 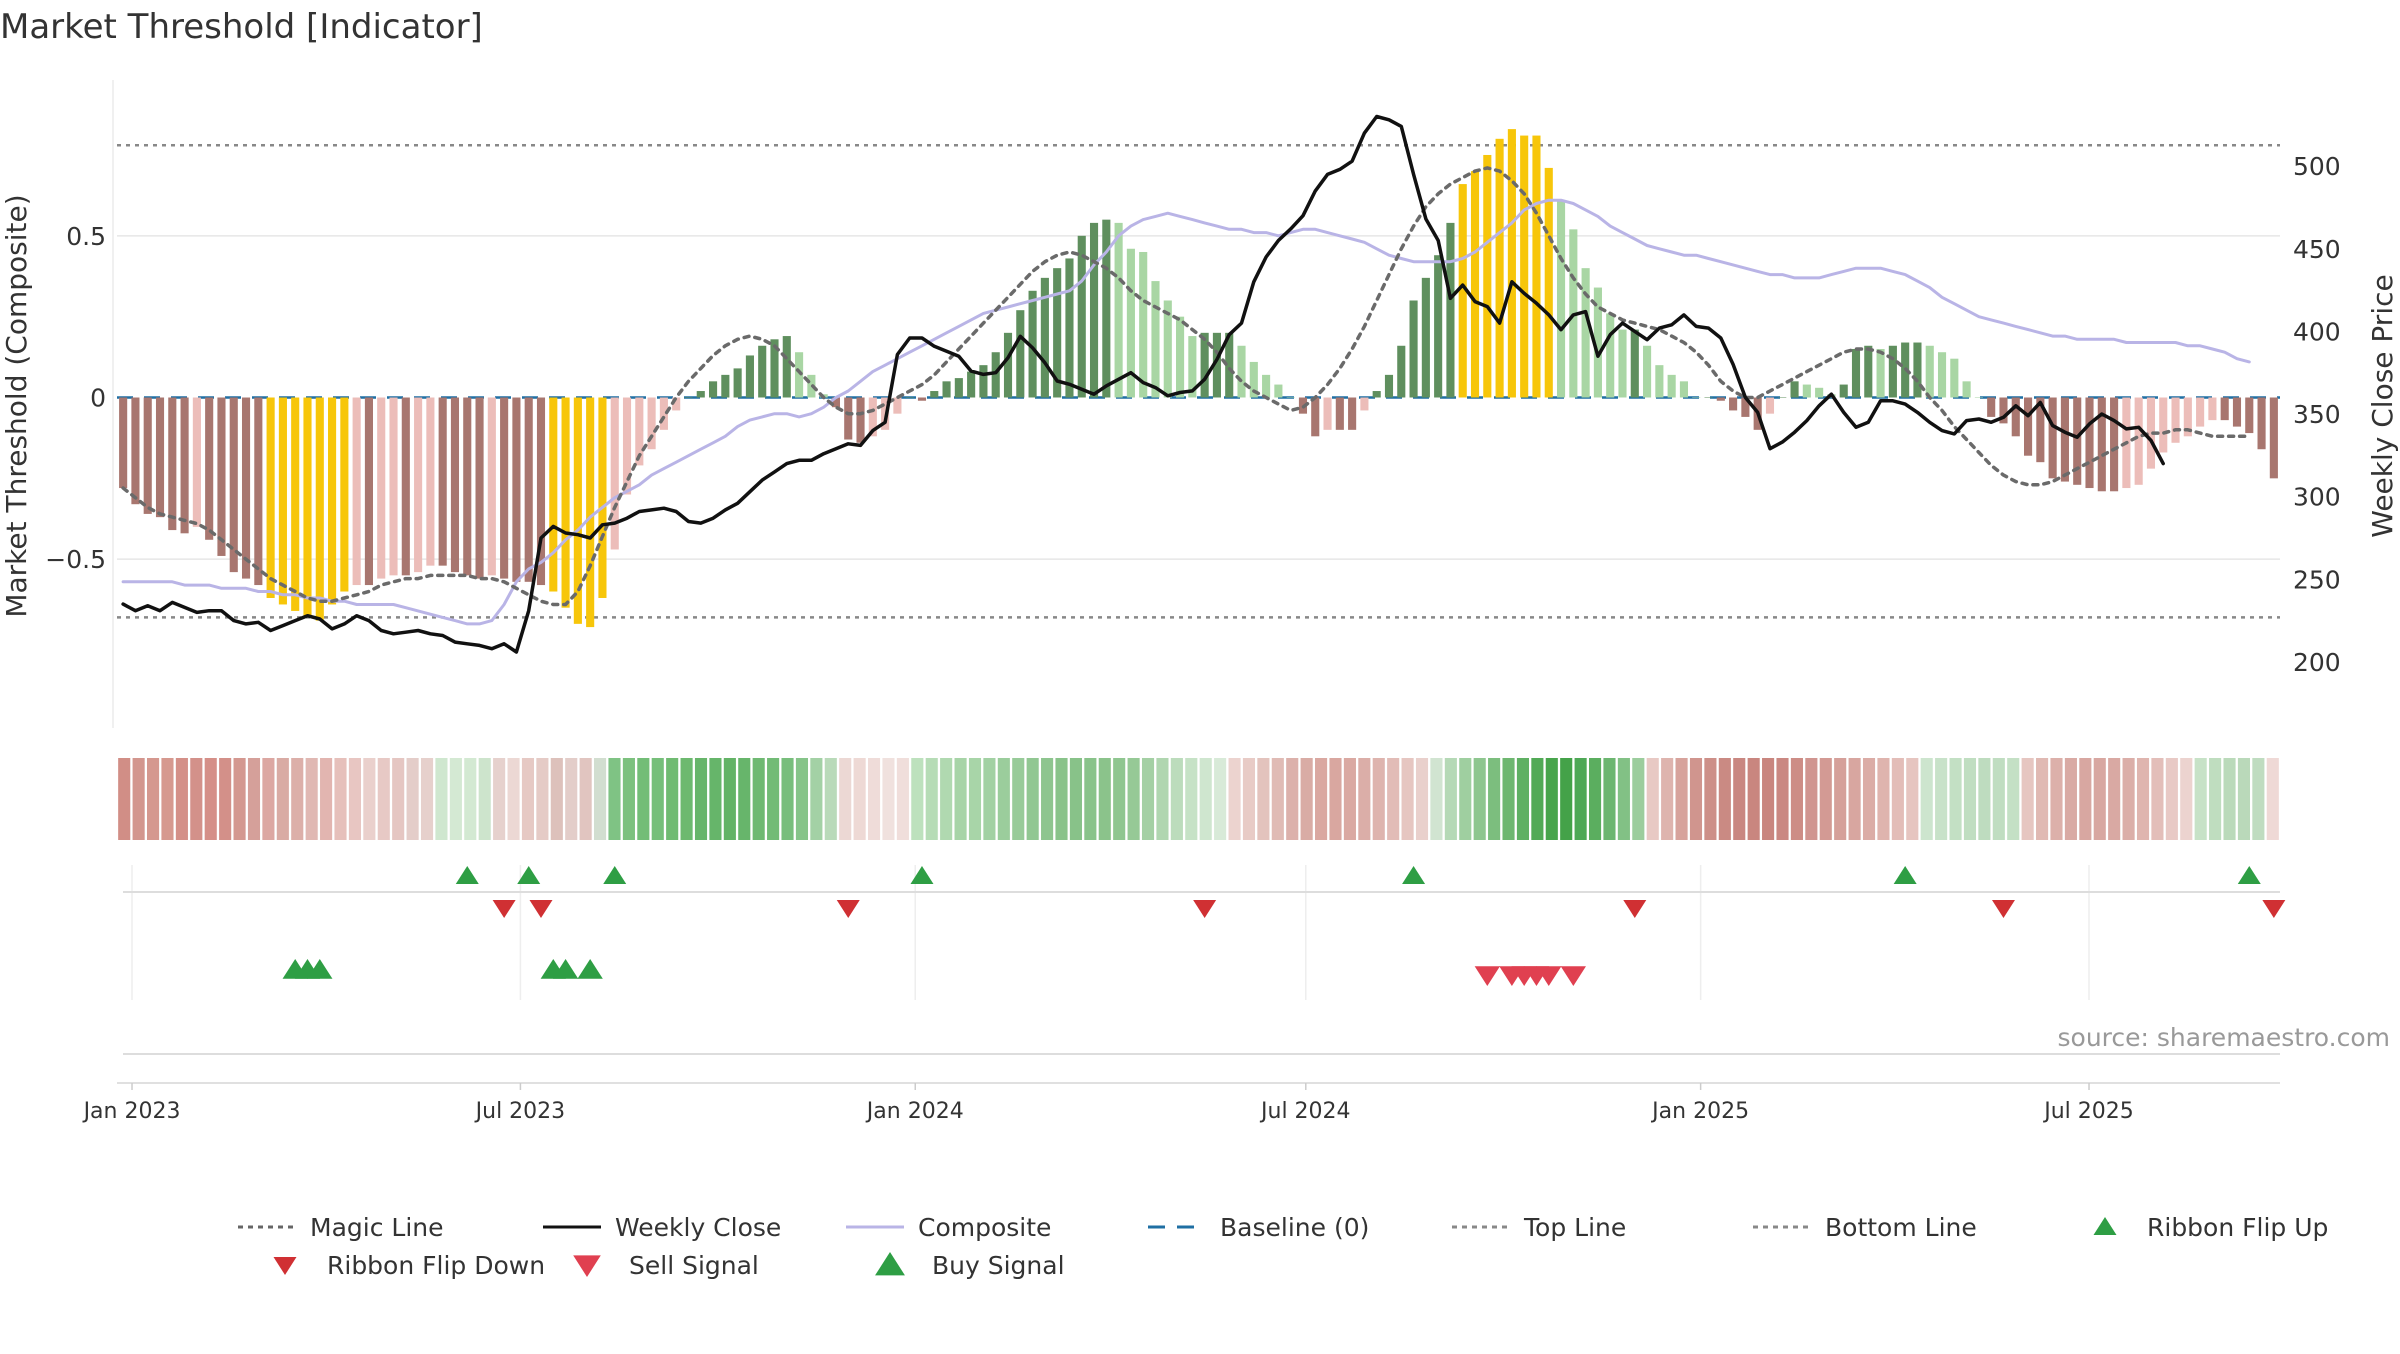 I want to click on legend-item: Top Line, so click(x=1539, y=1227).